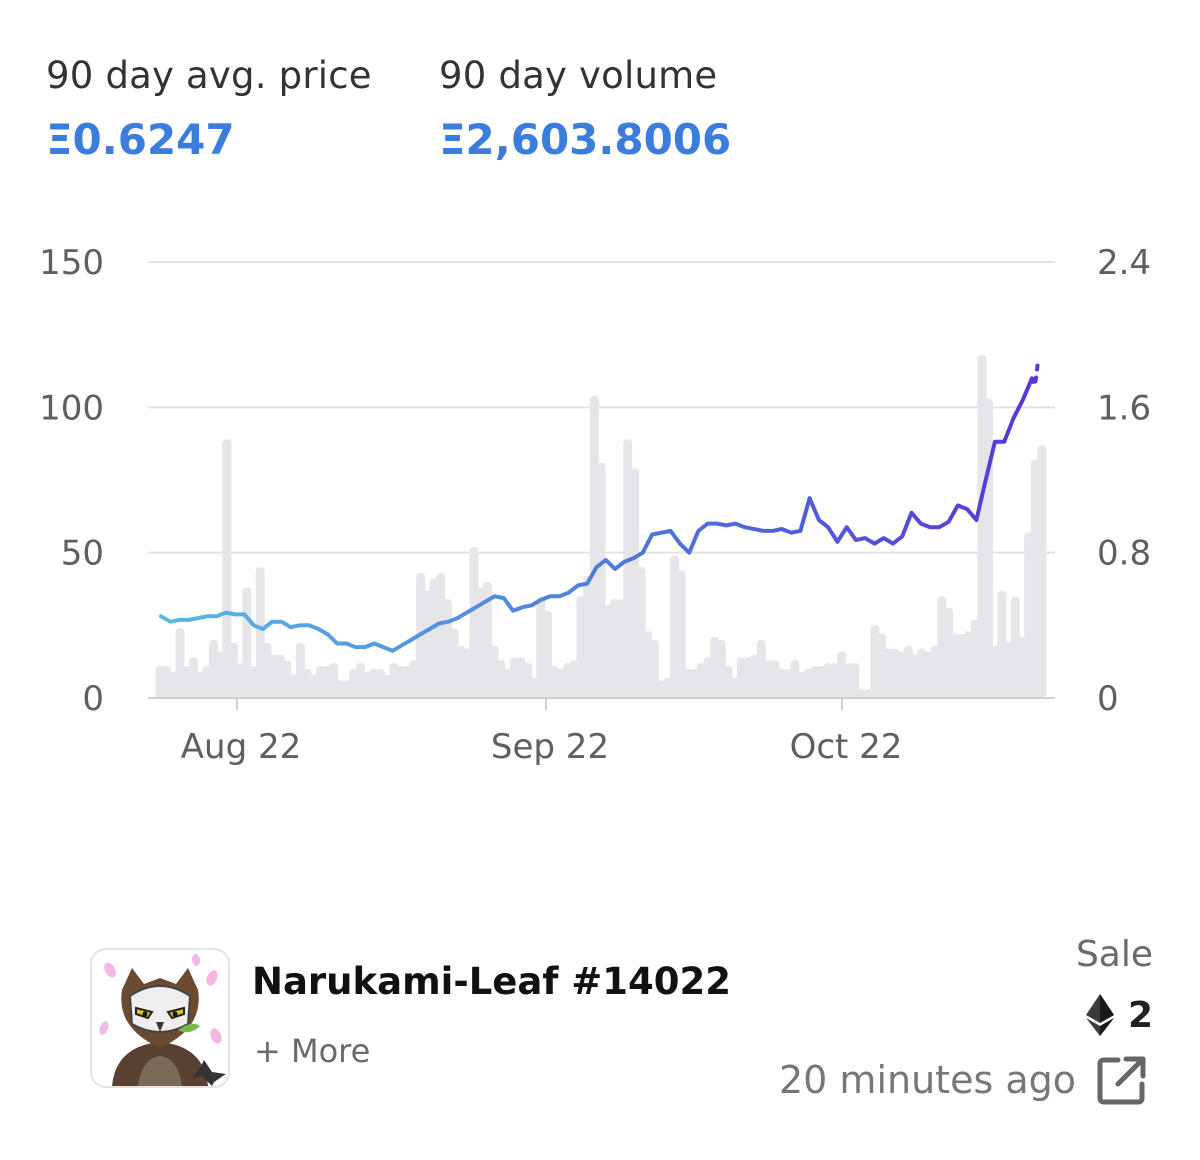 The width and height of the screenshot is (1200, 1160). Describe the element at coordinates (1119, 1015) in the screenshot. I see `sale-price: 2` at that location.